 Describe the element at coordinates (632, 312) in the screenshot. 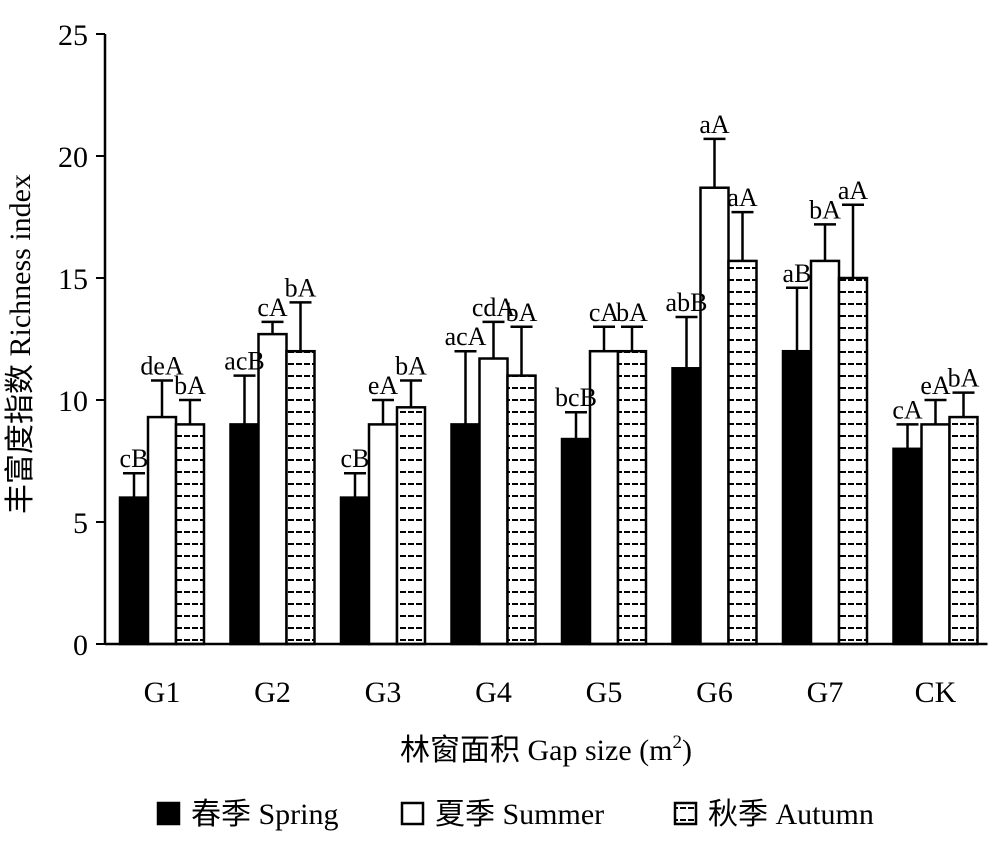

I see `bar-label-g5-series-2: bA` at that location.